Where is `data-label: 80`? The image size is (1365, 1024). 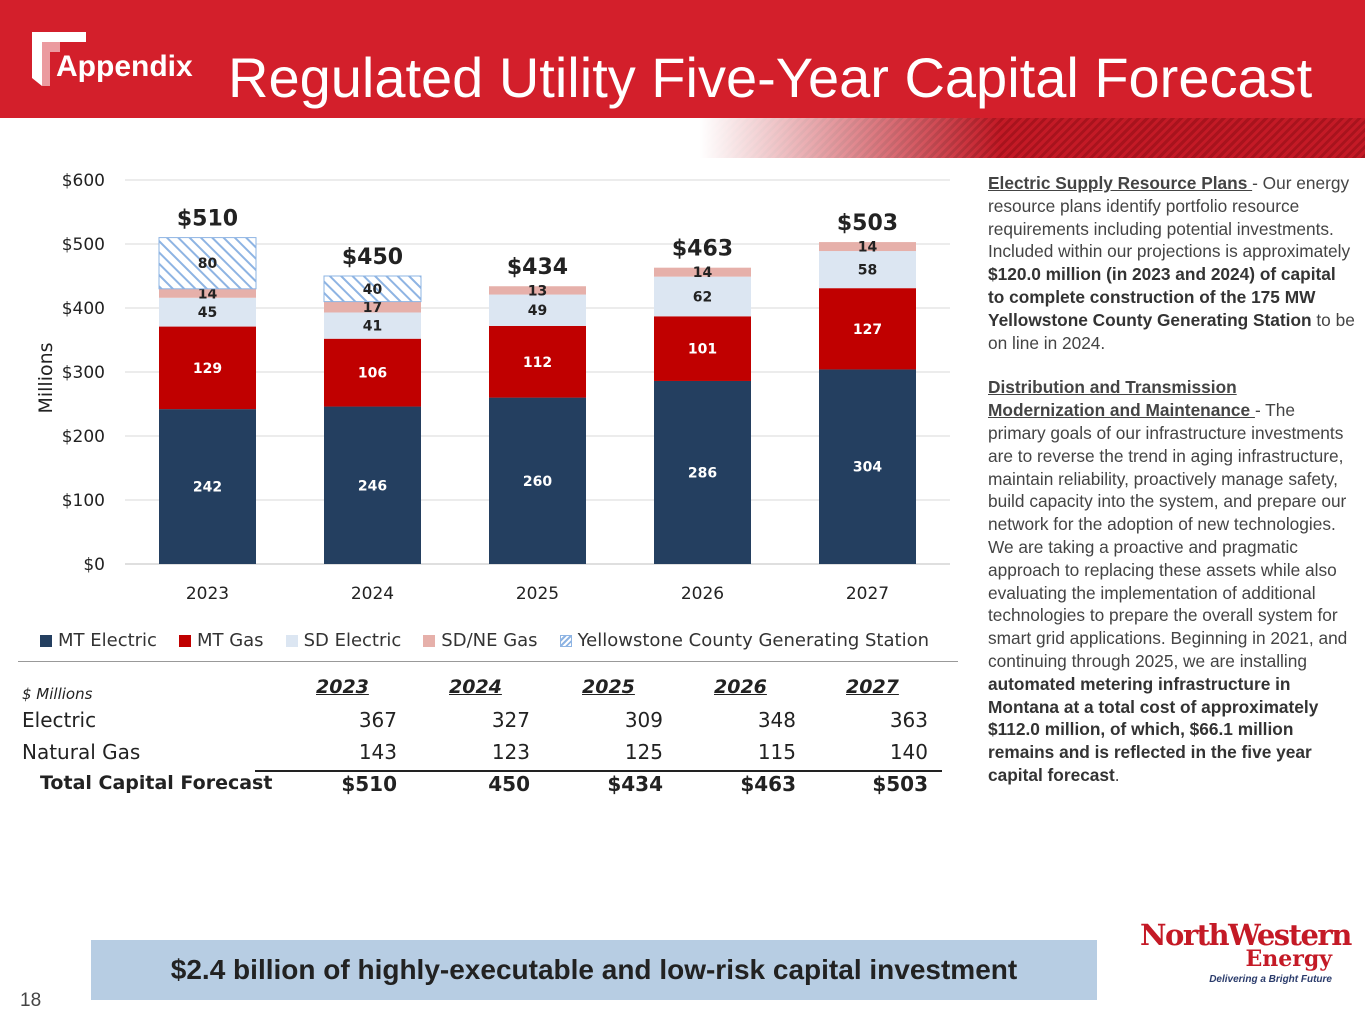
data-label: 80 is located at coordinates (208, 264).